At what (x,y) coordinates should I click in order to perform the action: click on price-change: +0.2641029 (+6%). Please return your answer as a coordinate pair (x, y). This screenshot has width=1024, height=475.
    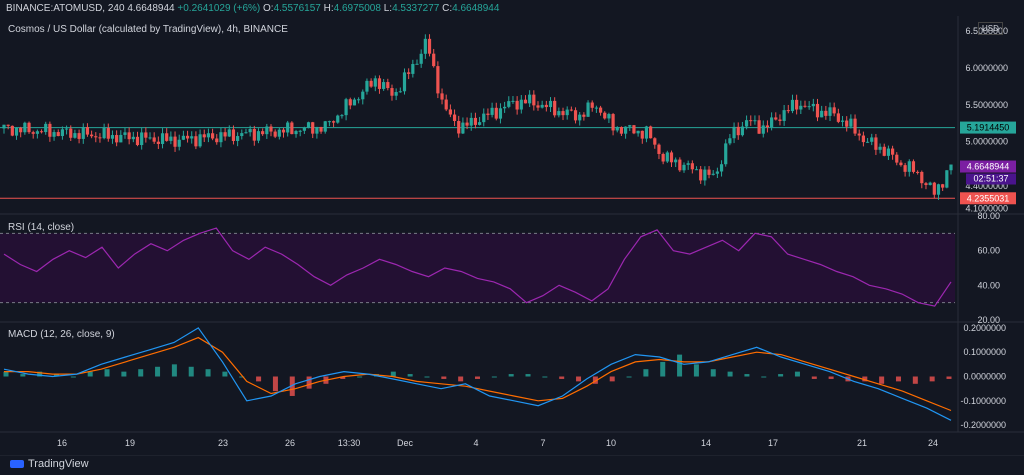
    Looking at the image, I should click on (219, 8).